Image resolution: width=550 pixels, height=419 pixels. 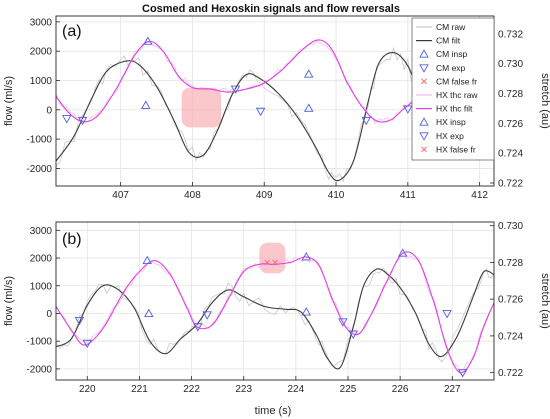 What do you see at coordinates (452, 389) in the screenshot?
I see `x-tick-label: 227` at bounding box center [452, 389].